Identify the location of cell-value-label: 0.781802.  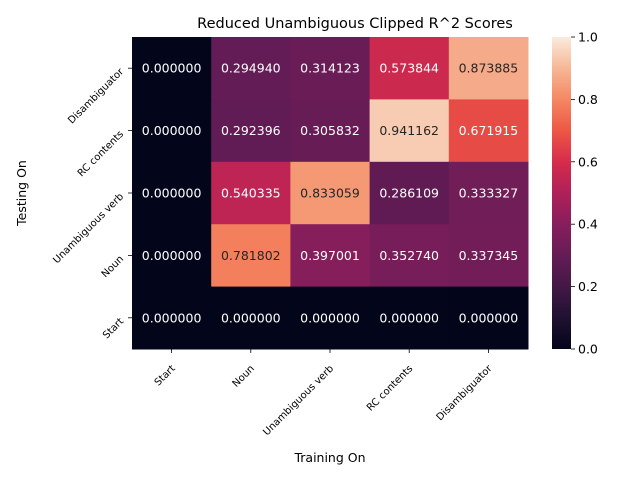
(251, 255).